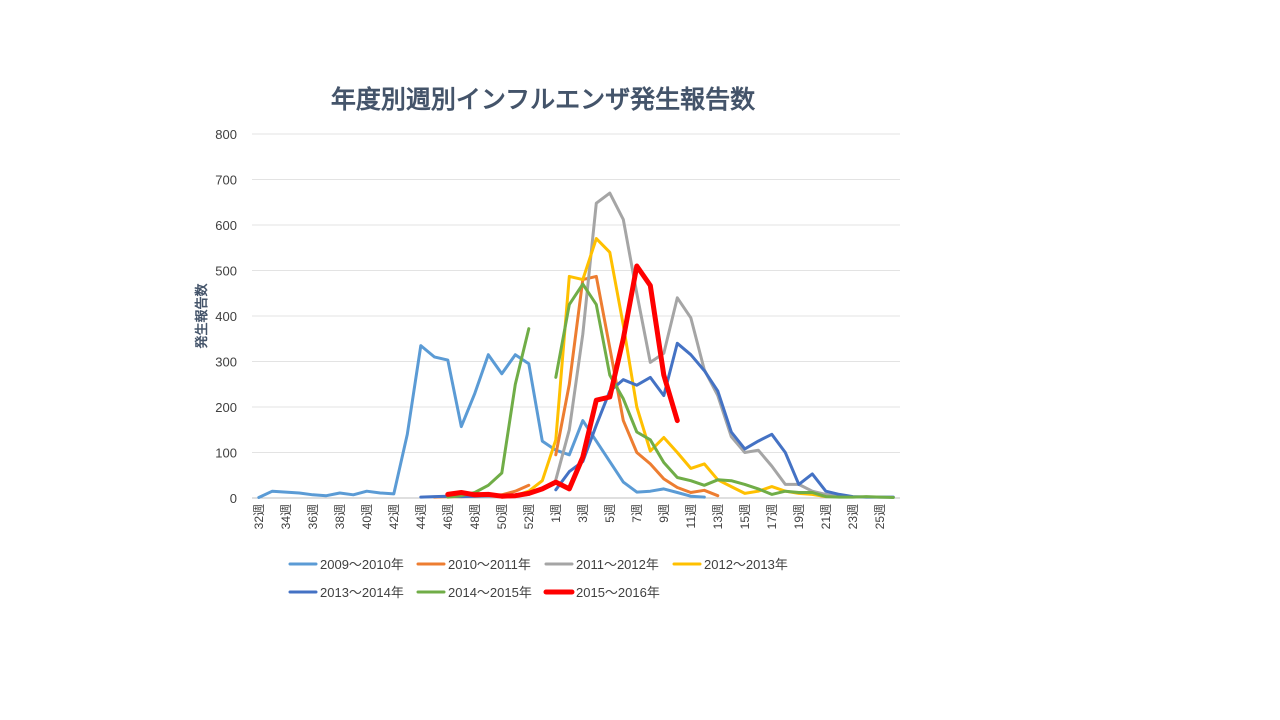 Image resolution: width=1280 pixels, height=720 pixels. Describe the element at coordinates (556, 513) in the screenshot. I see `x-tick-label: 1週` at that location.